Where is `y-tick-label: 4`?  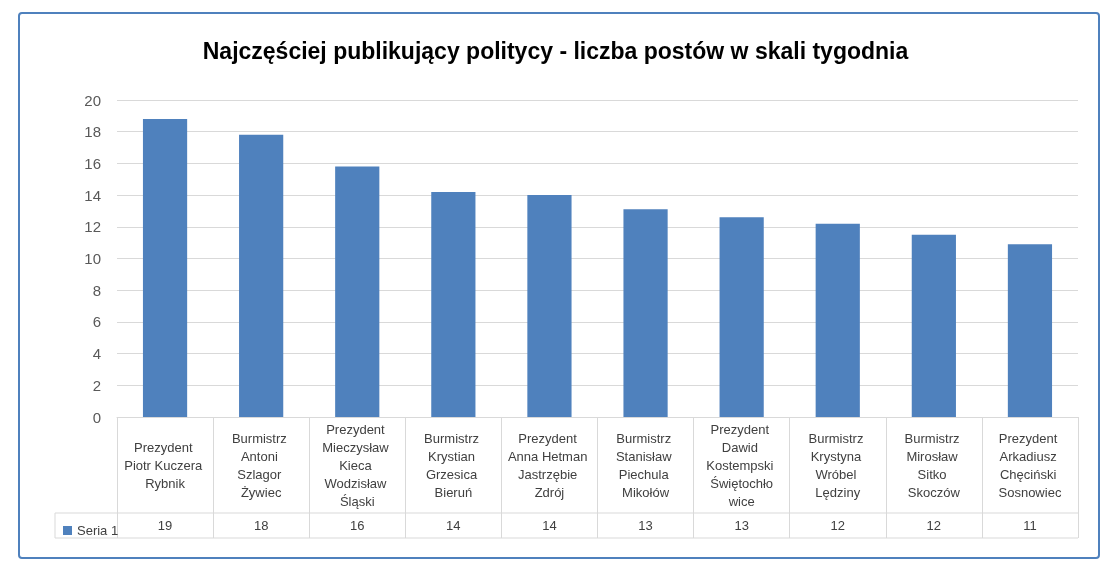 y-tick-label: 4 is located at coordinates (96, 354).